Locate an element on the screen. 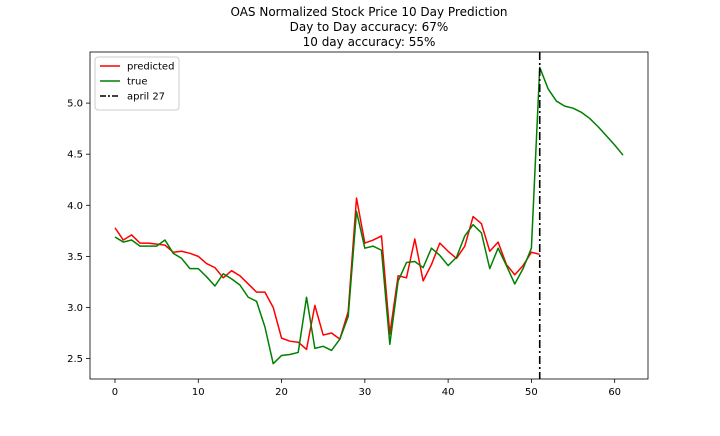 Image resolution: width=720 pixels, height=436 pixels. y-axis: 2.5 3.0 3.5 4.0 4.5 5.0 is located at coordinates (78, 232).